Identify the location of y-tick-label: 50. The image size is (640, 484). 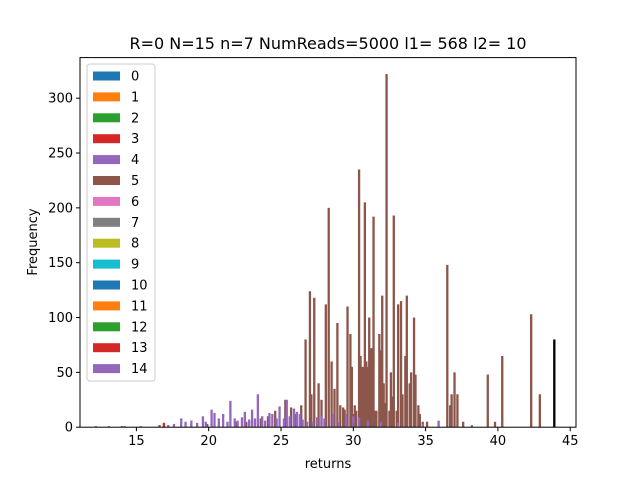
(64, 373).